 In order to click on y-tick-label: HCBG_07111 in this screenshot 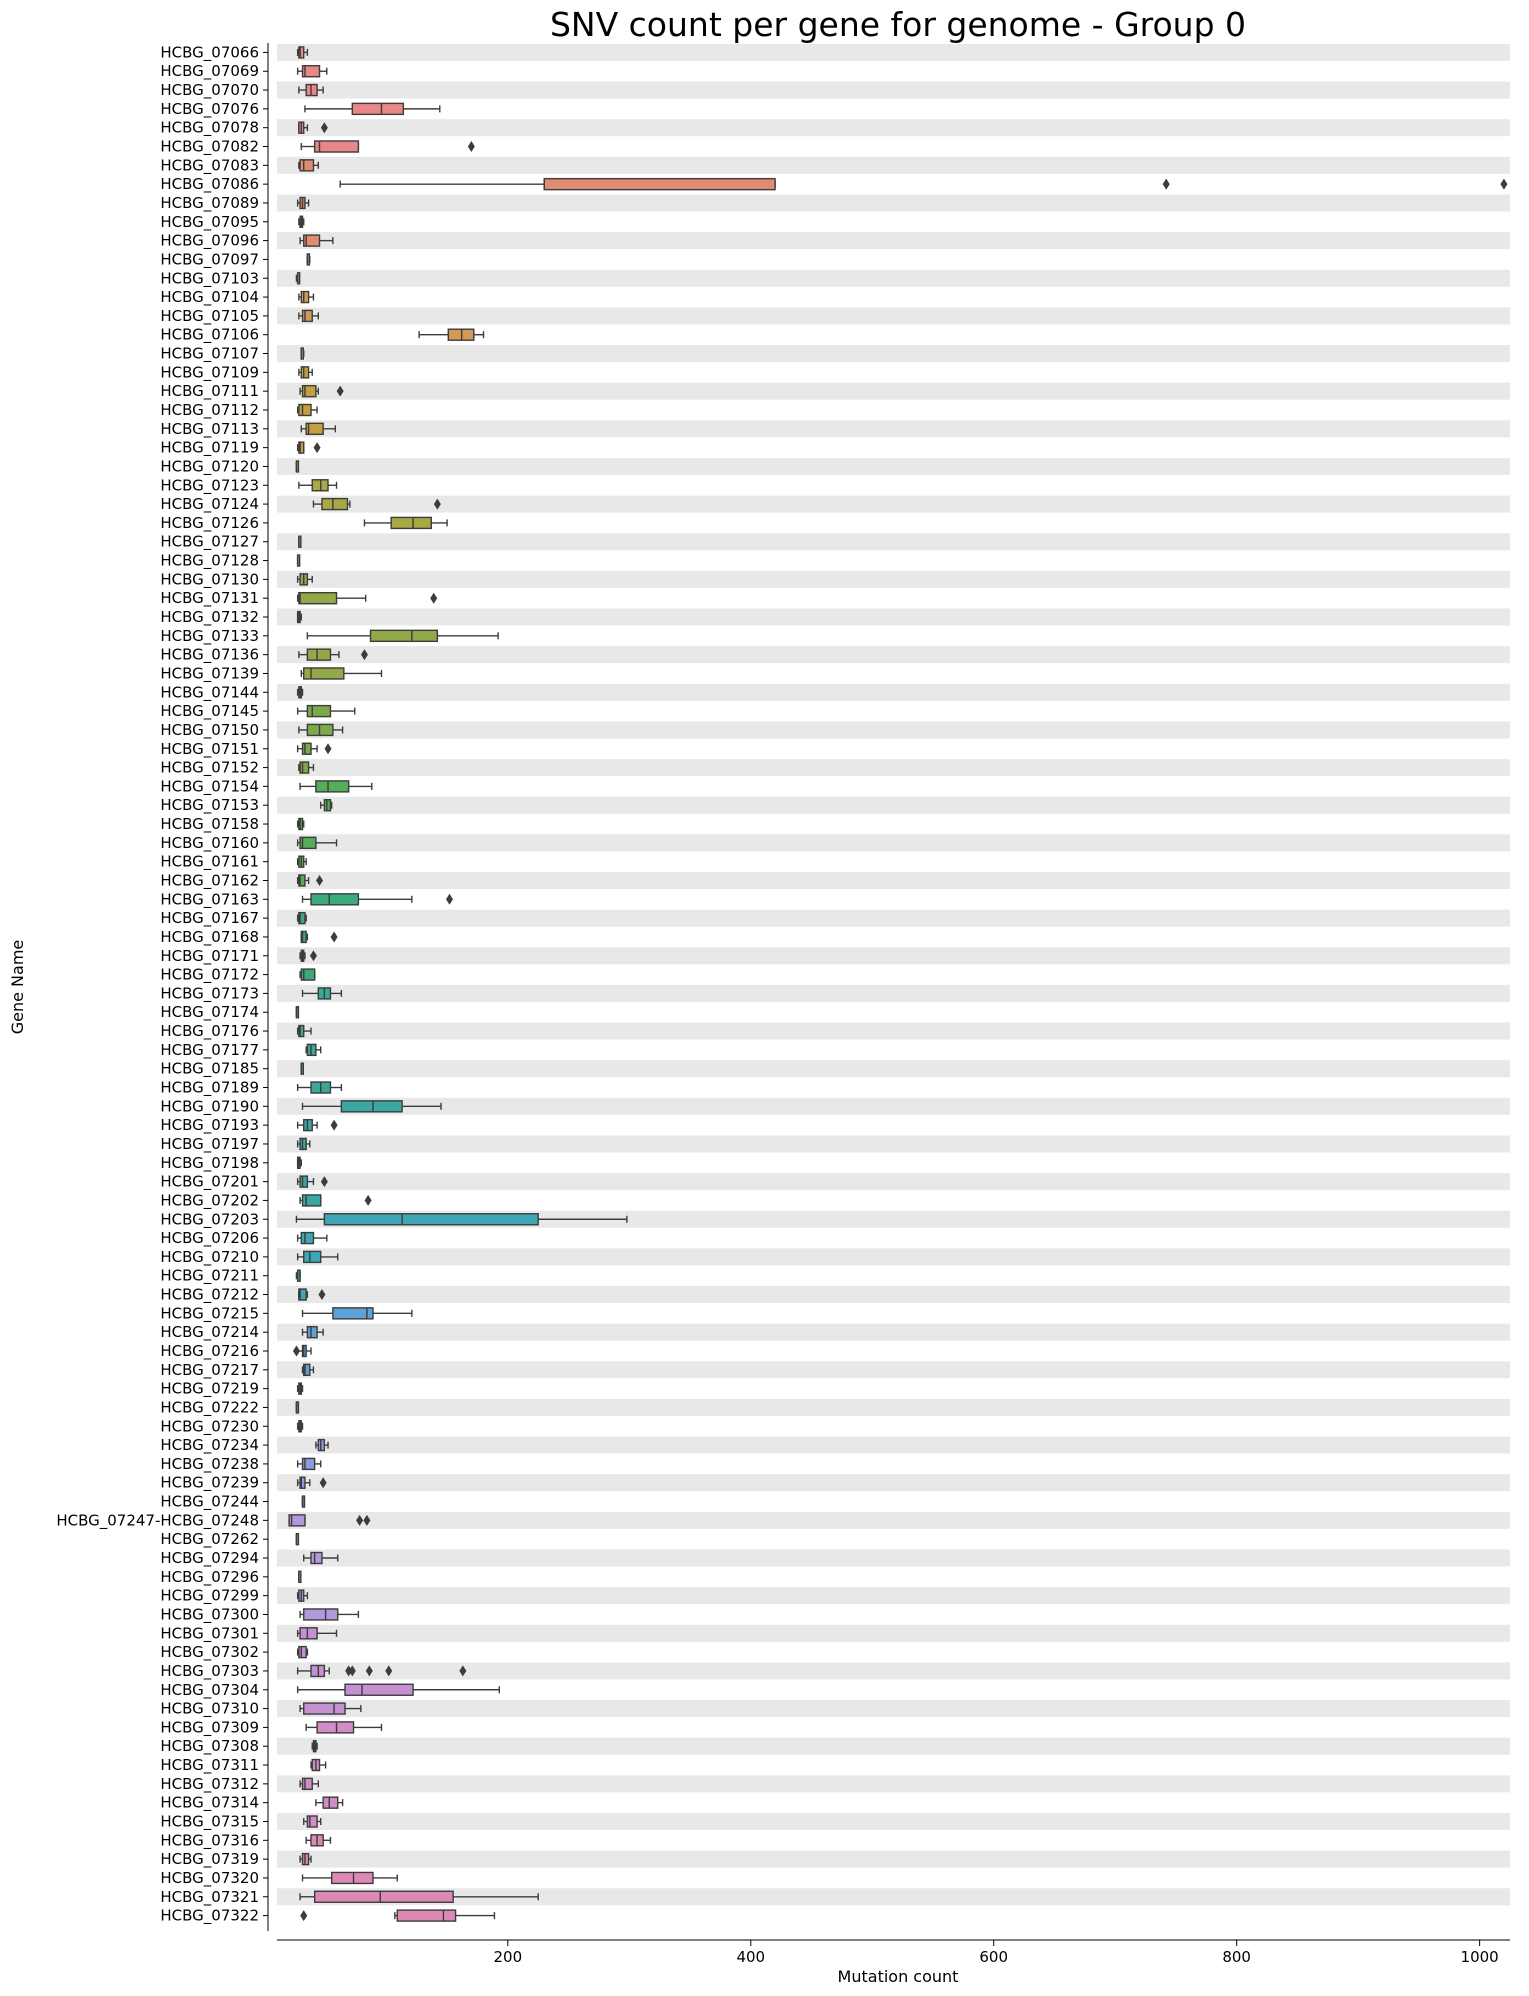, I will do `click(209, 391)`.